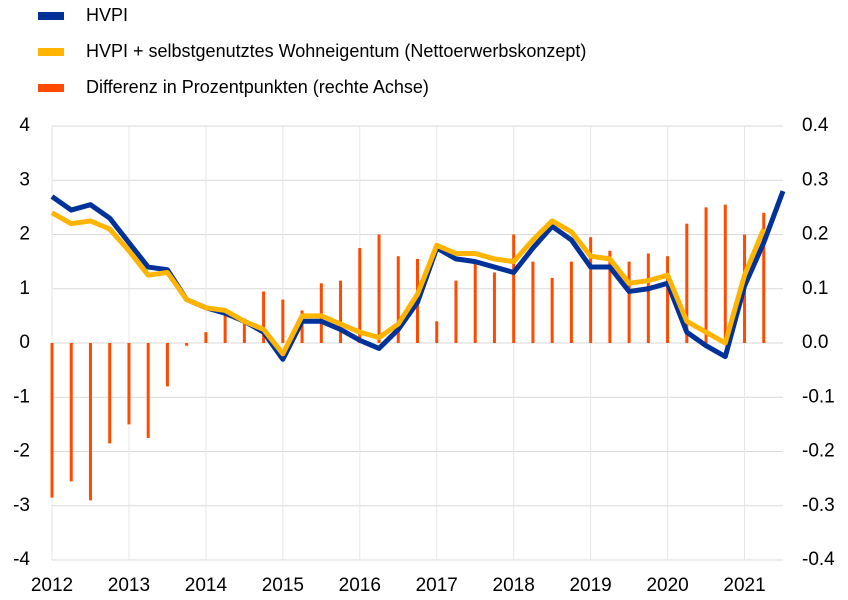  What do you see at coordinates (21, 505) in the screenshot?
I see `y-tick-label: -3` at bounding box center [21, 505].